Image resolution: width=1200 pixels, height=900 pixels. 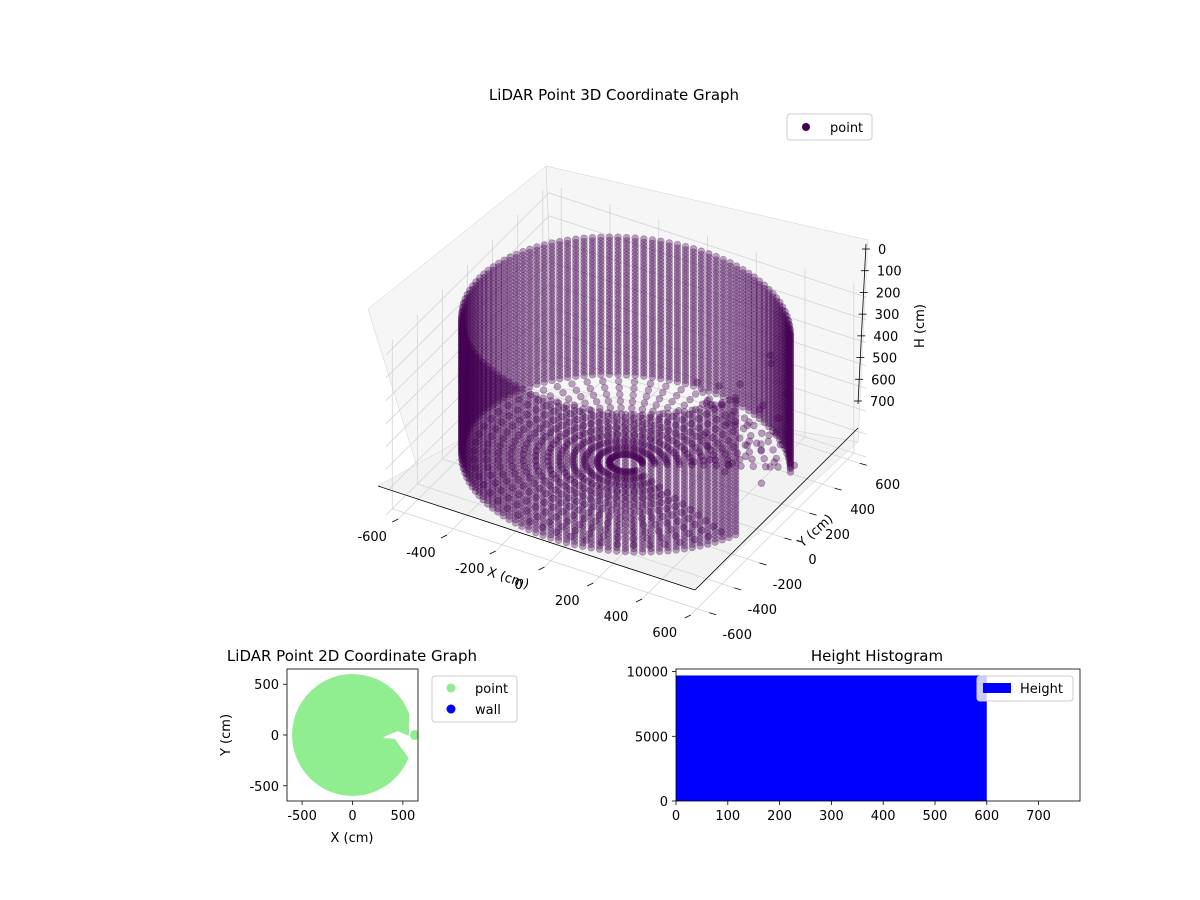 What do you see at coordinates (723, 518) in the screenshot?
I see `plot3d-floor-gridline` at bounding box center [723, 518].